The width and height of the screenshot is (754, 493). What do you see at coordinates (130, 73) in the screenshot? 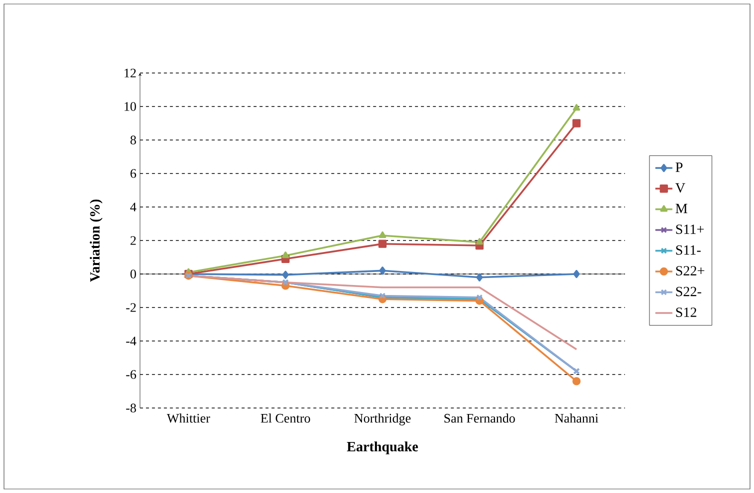
I see `y-tick-label: 12` at bounding box center [130, 73].